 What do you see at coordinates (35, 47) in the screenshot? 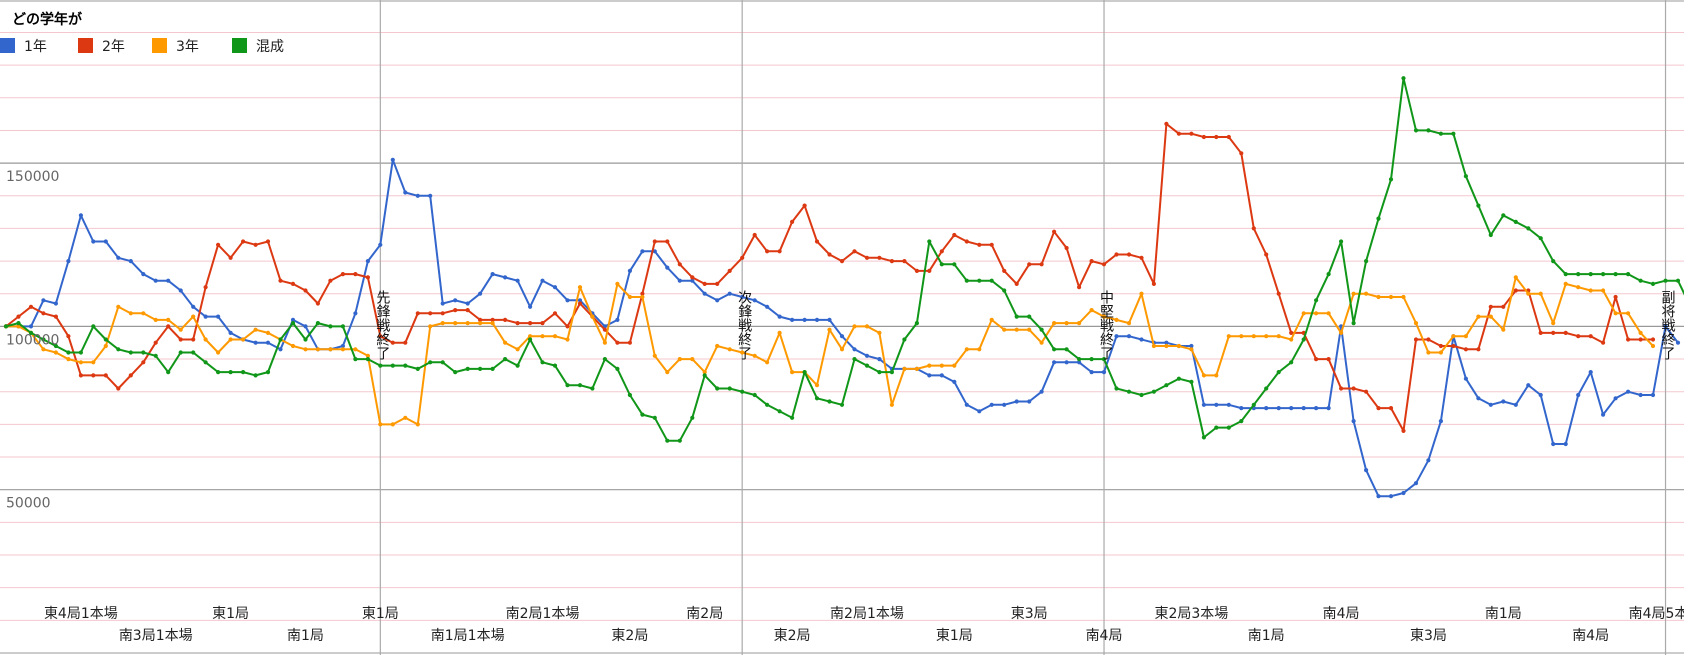
I see `legend-label: 1年` at bounding box center [35, 47].